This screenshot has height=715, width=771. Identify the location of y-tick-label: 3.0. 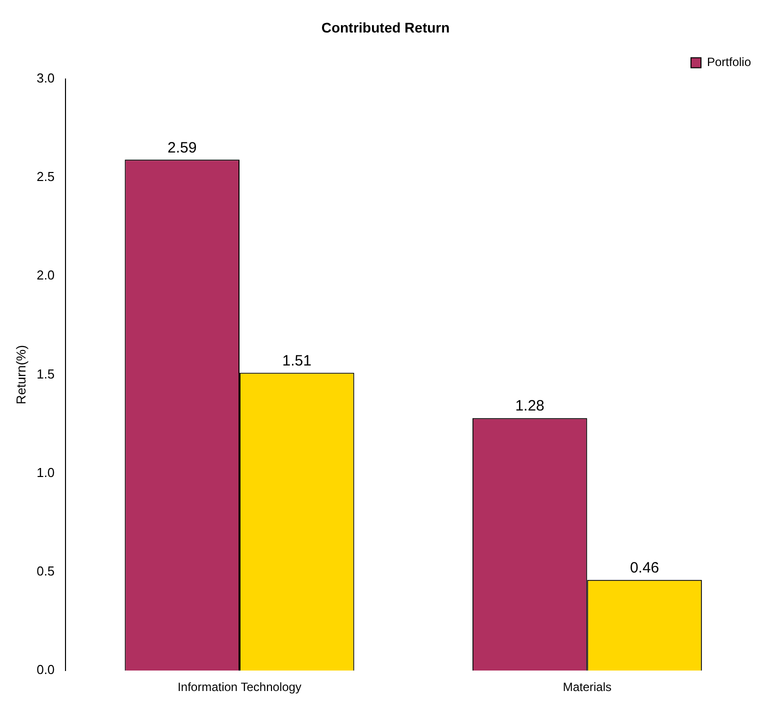
(45, 78).